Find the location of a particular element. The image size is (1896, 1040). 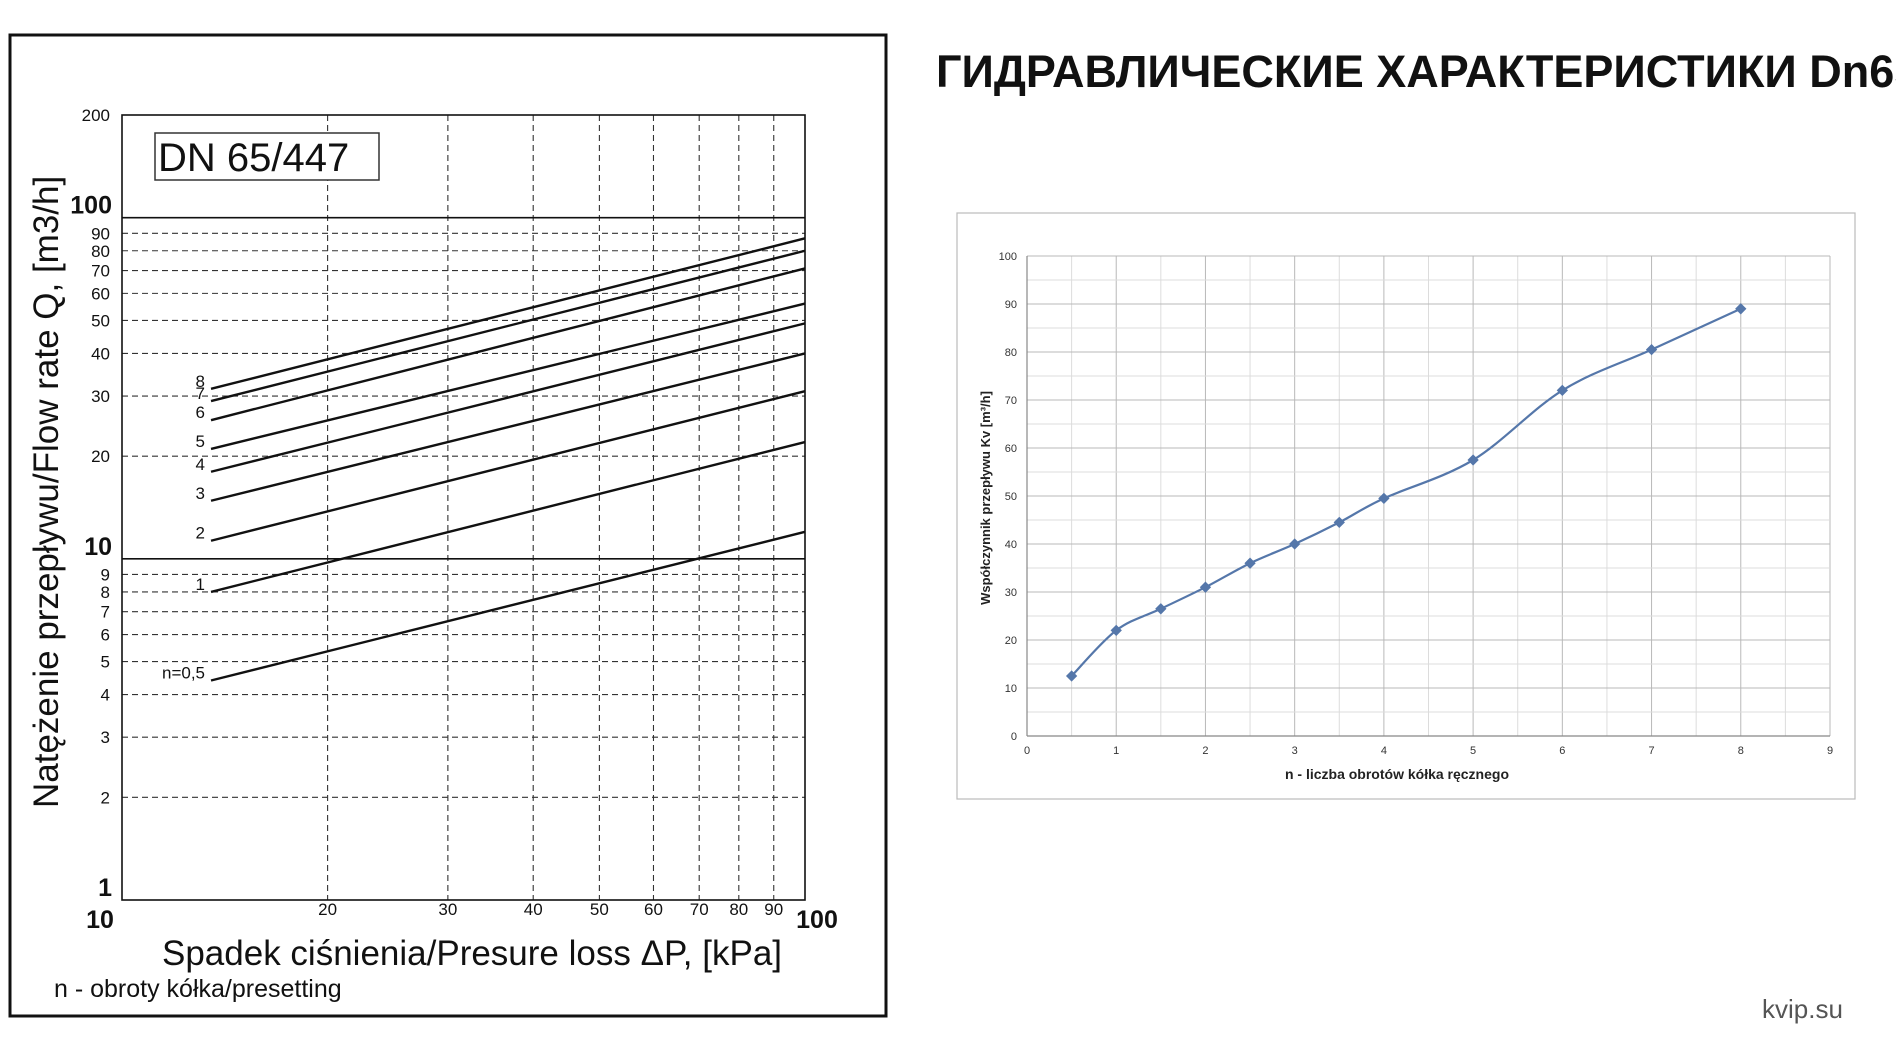

chart-title-box is located at coordinates (267, 156).